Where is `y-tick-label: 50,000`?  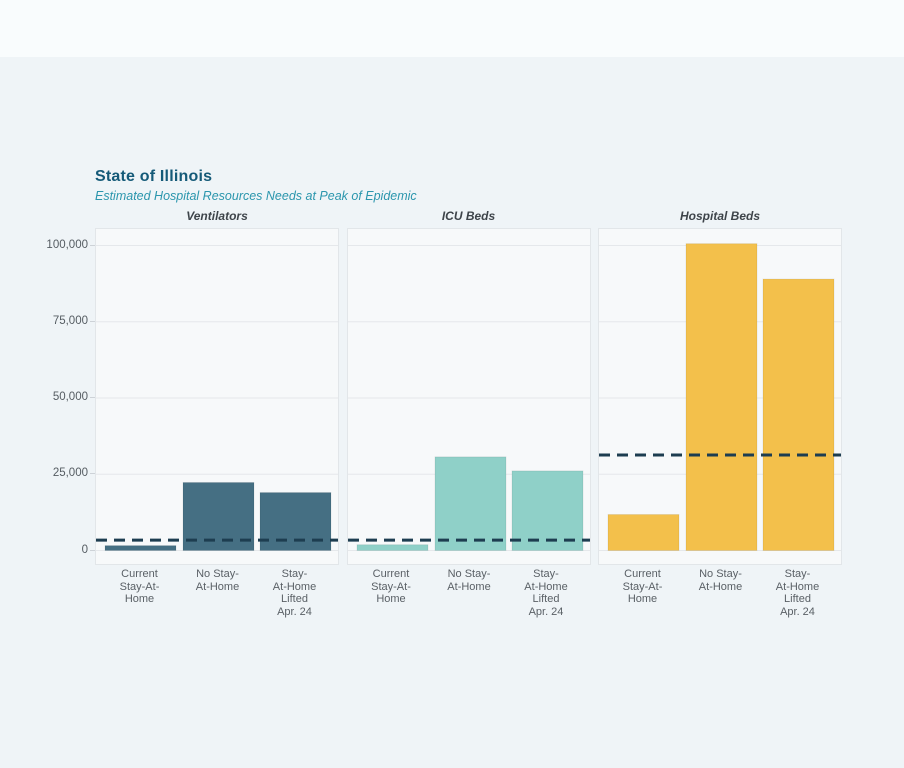 y-tick-label: 50,000 is located at coordinates (70, 397).